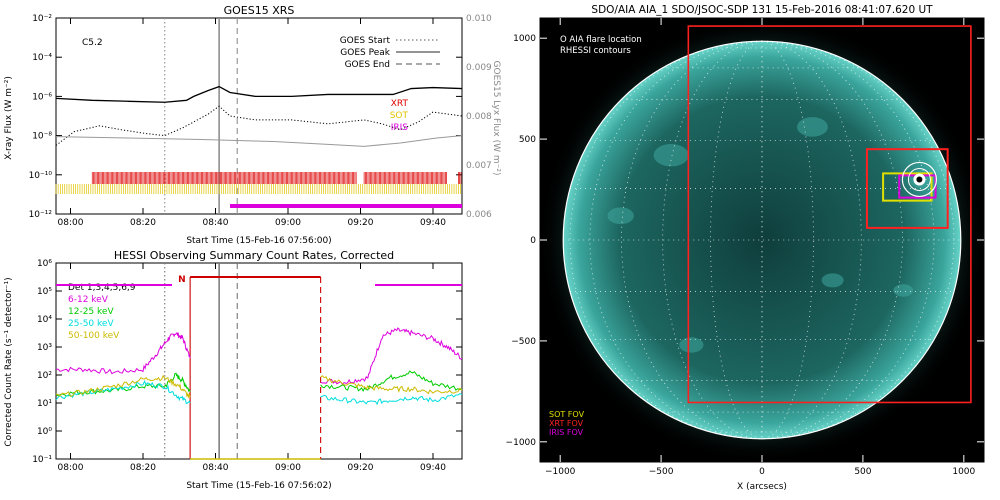 The height and width of the screenshot is (500, 1000). I want to click on goes-x-tick-label: 09:40, so click(433, 223).